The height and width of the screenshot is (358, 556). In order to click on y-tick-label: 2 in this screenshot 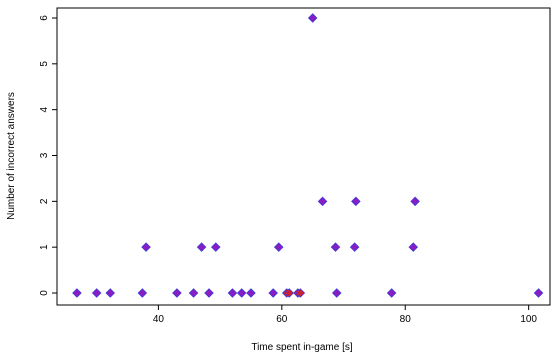, I will do `click(44, 201)`.